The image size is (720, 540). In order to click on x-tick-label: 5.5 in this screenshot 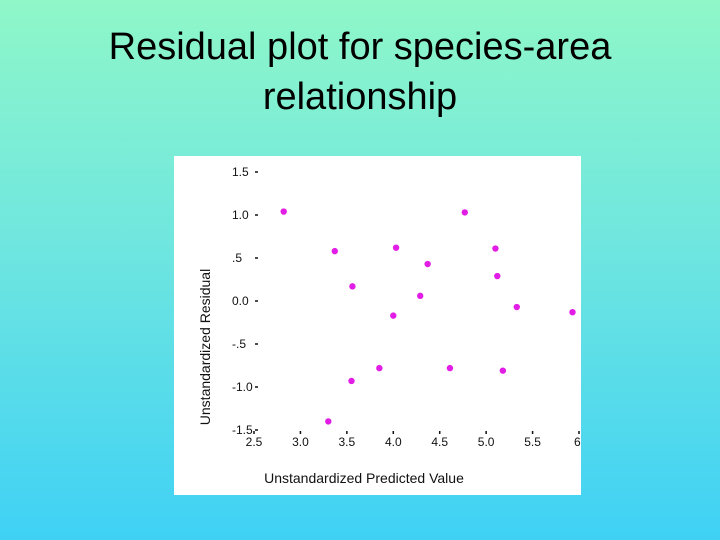, I will do `click(532, 442)`.